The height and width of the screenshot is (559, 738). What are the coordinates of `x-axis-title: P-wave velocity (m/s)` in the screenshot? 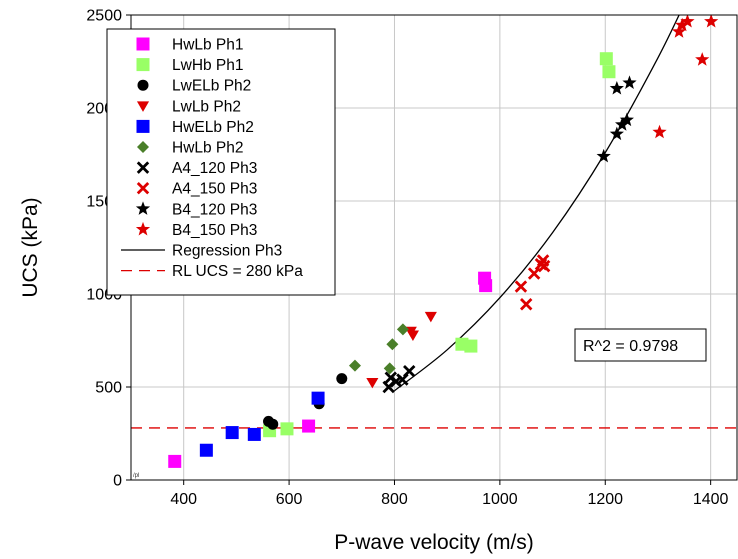 It's located at (434, 542).